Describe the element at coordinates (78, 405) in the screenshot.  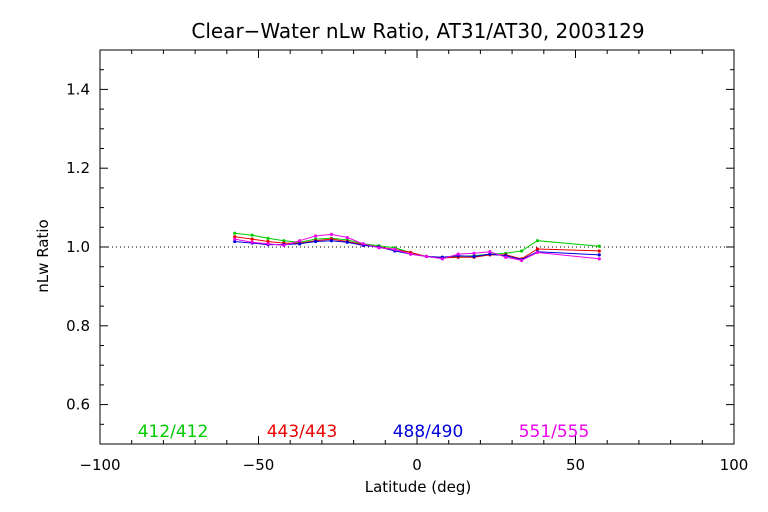
I see `y-tick-label: 0.6` at that location.